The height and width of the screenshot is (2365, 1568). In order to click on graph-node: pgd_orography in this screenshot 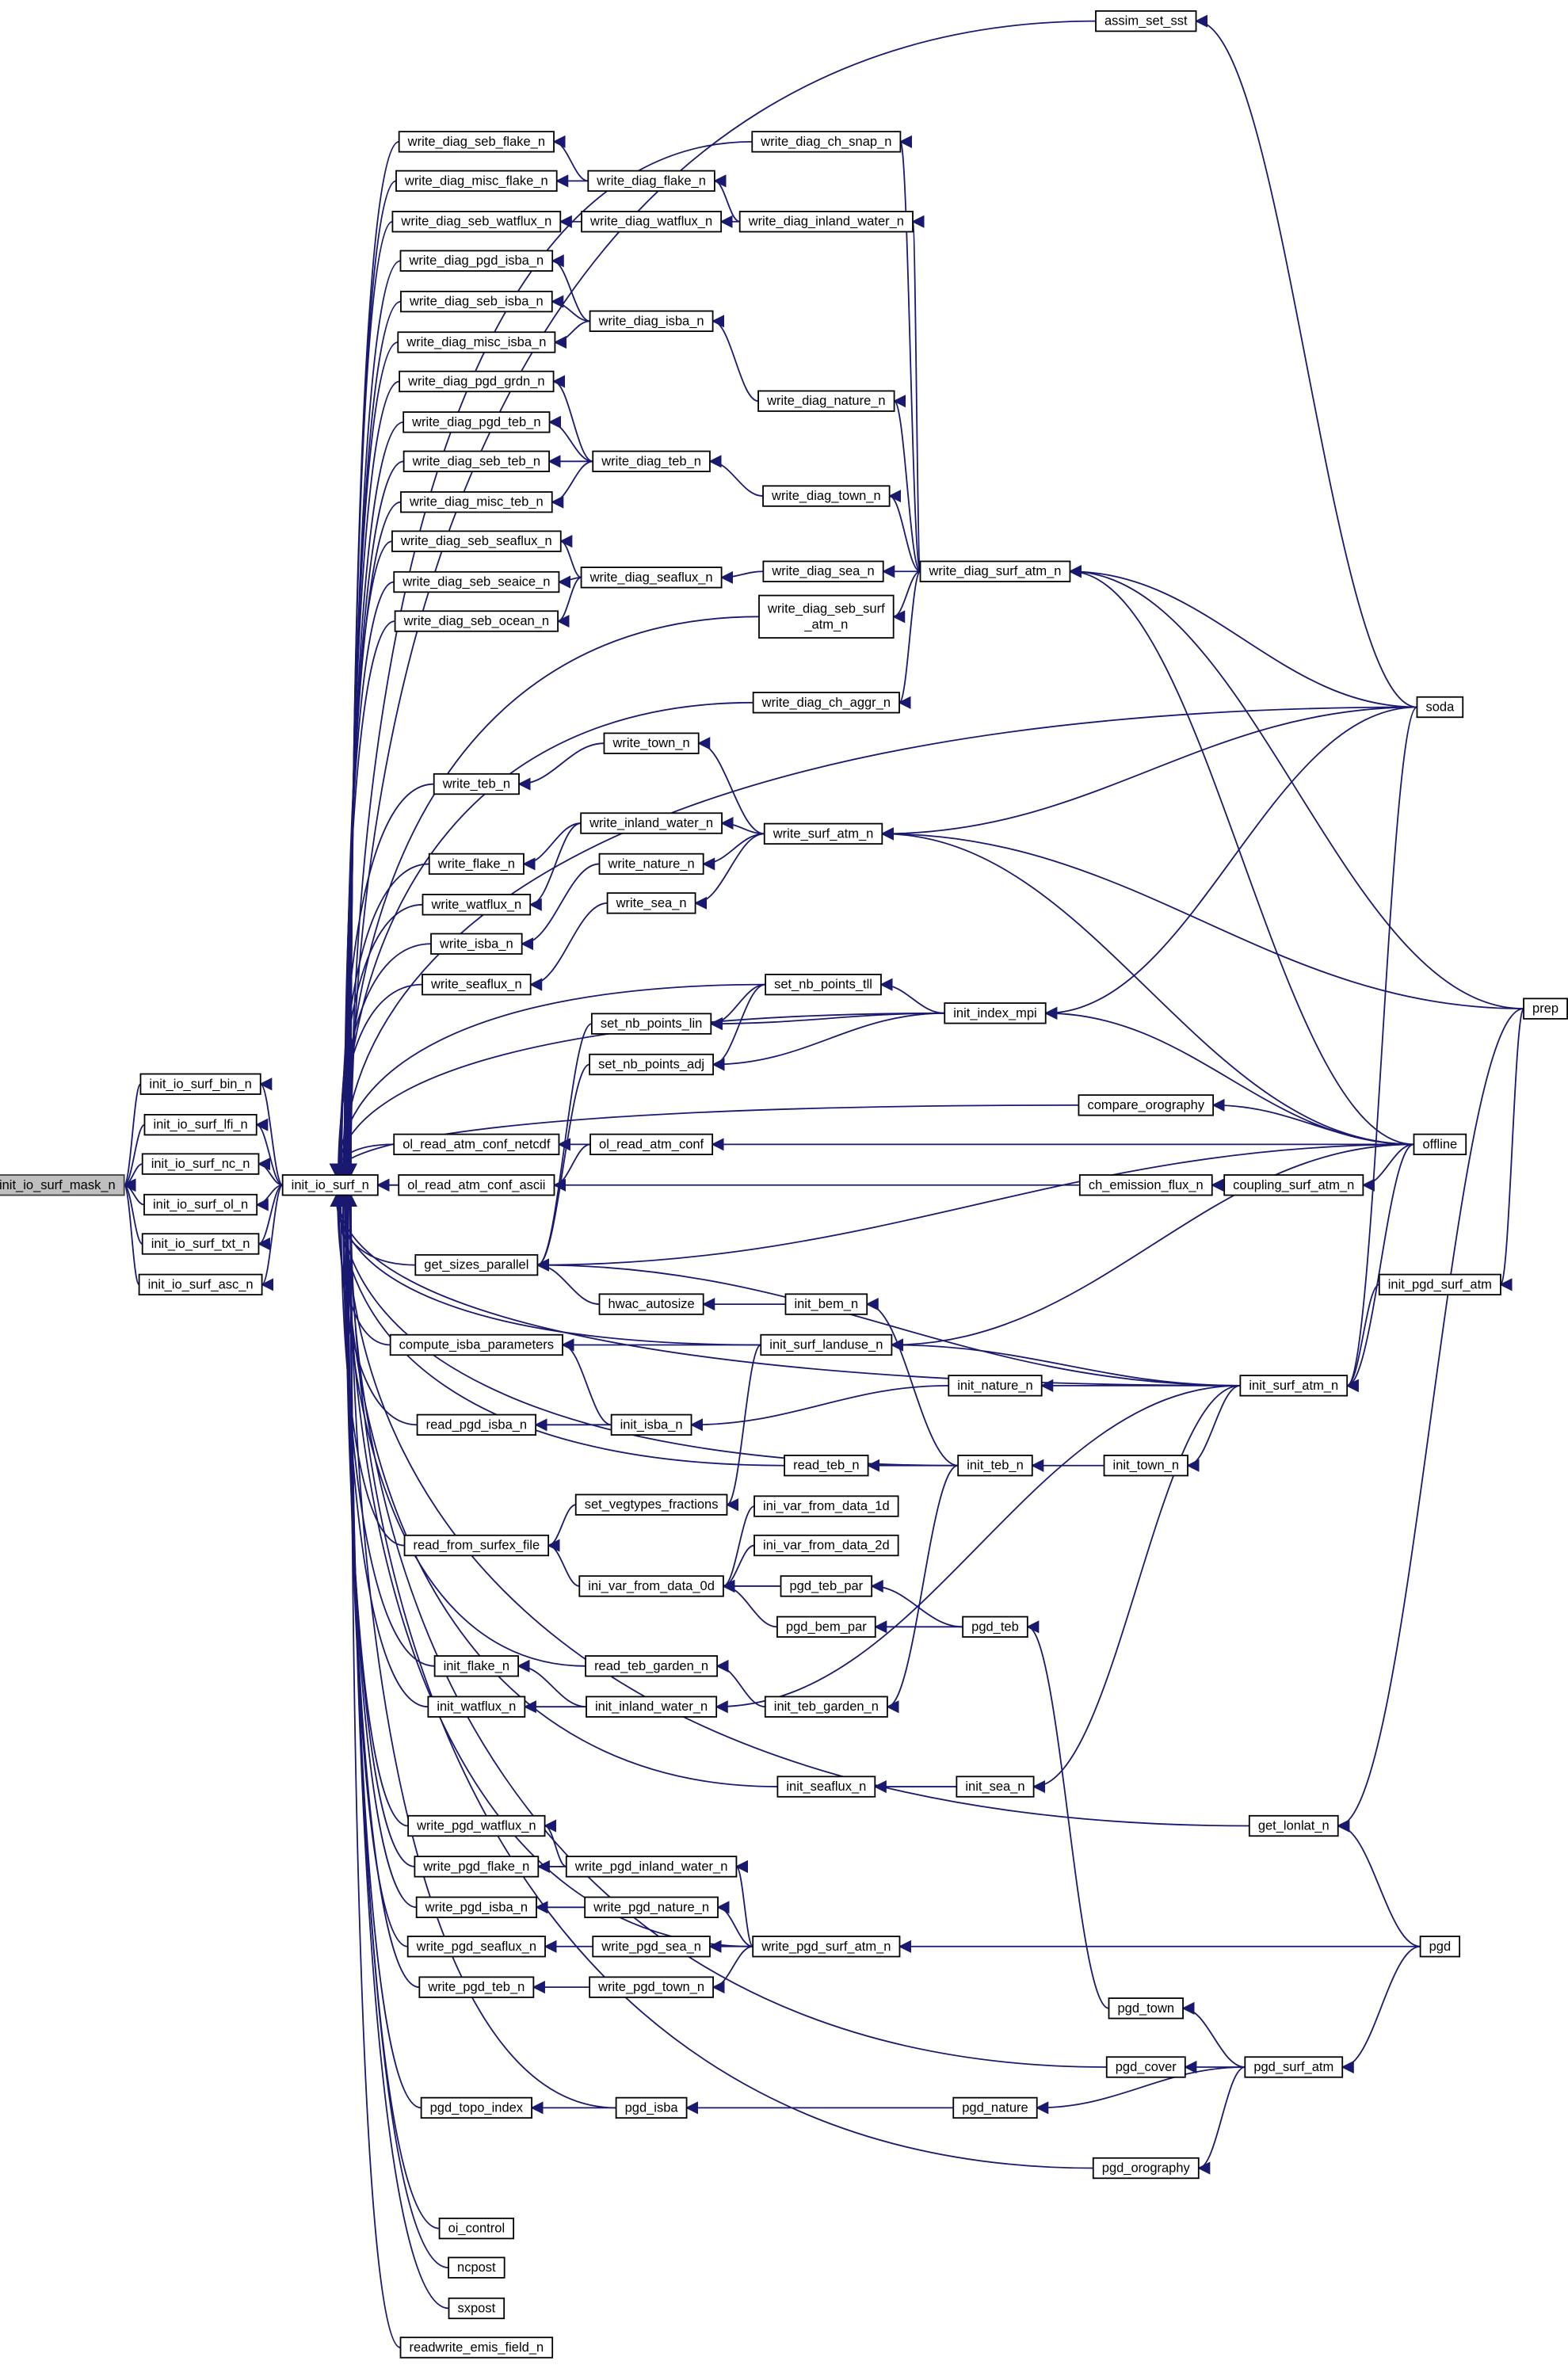, I will do `click(1146, 2168)`.